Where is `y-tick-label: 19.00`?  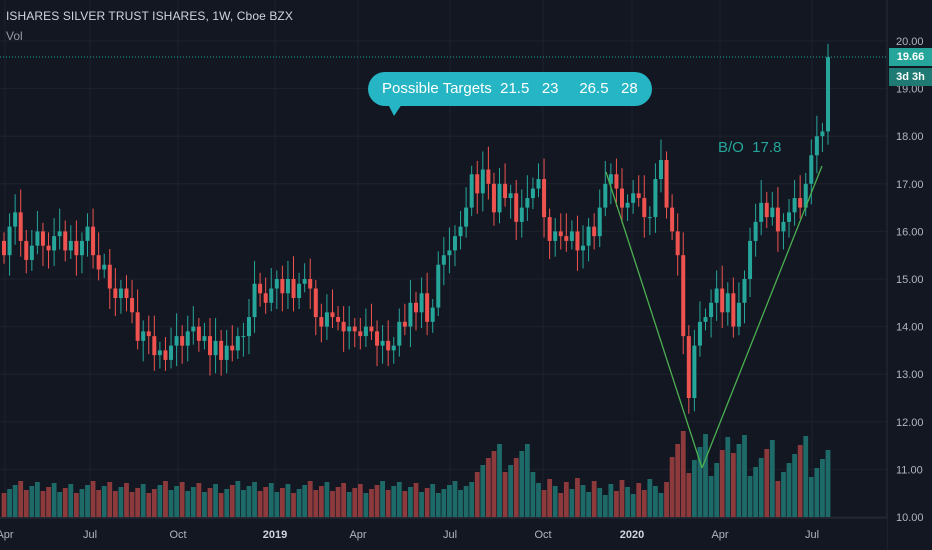 y-tick-label: 19.00 is located at coordinates (910, 90).